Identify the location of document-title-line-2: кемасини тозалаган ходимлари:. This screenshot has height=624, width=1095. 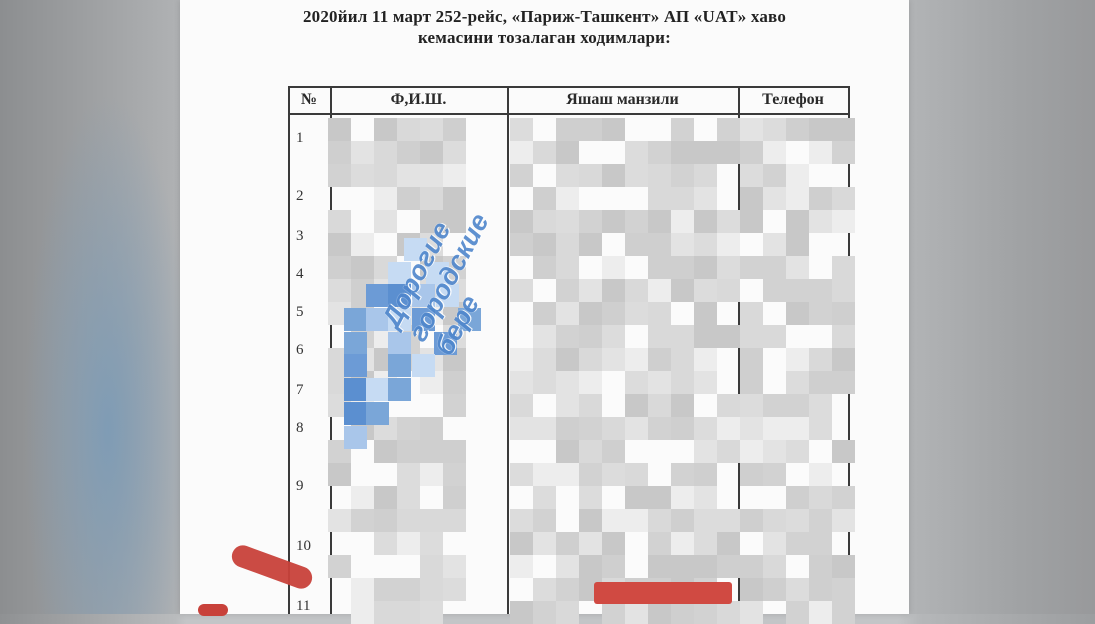
(544, 37).